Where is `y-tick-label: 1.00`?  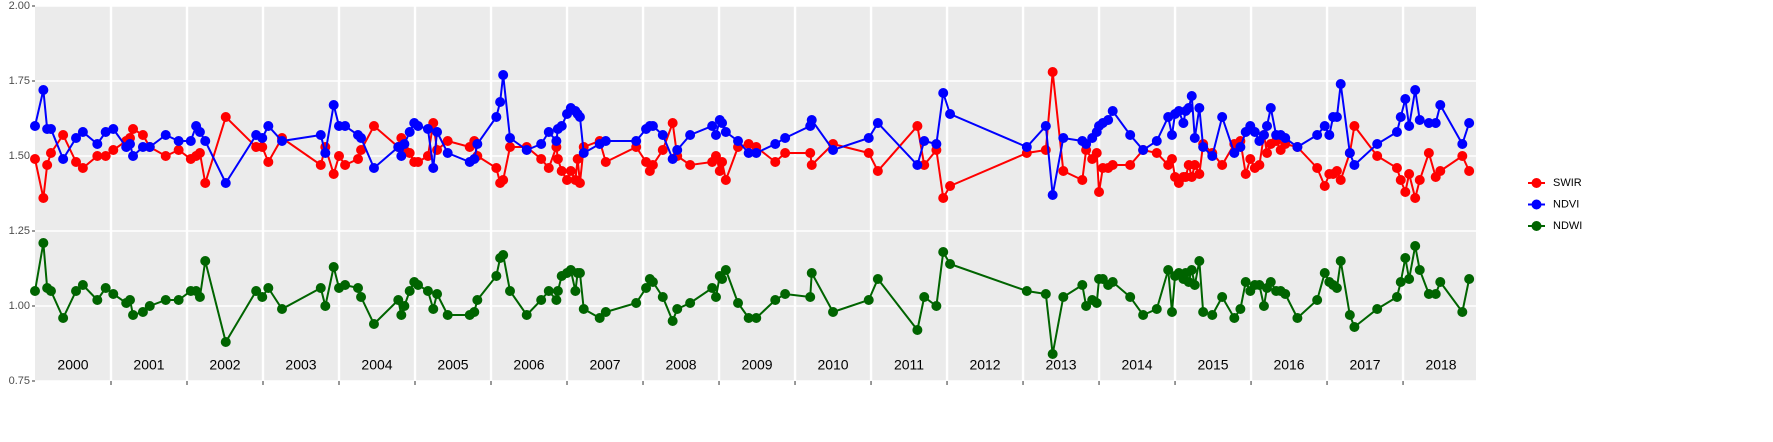
y-tick-label: 1.00 is located at coordinates (19, 306).